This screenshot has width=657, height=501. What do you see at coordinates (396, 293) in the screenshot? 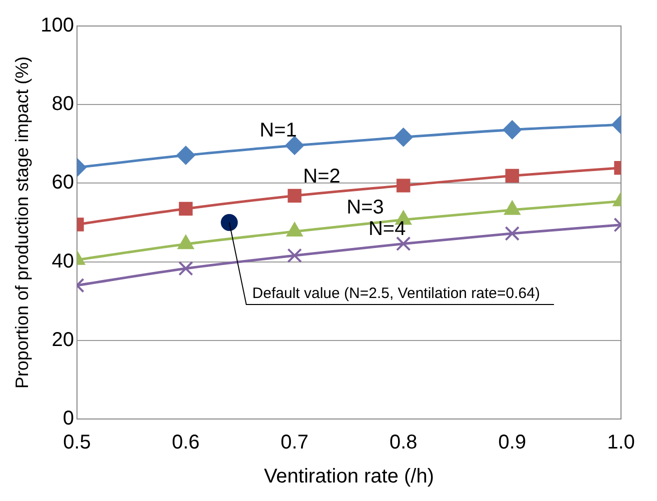
I see `annotation: Default value (N=2.5, Ventilation rate=0.64)` at bounding box center [396, 293].